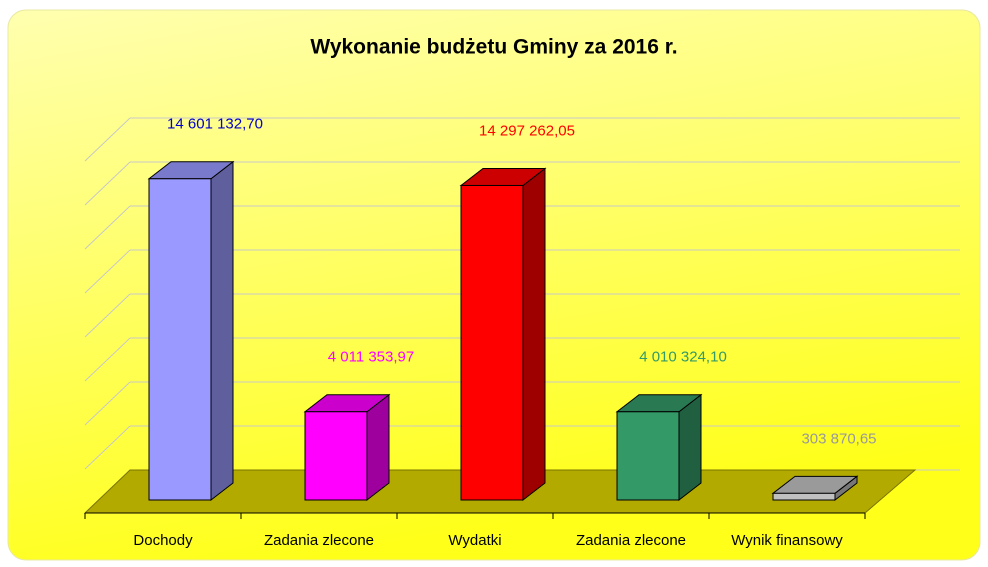 Image resolution: width=988 pixels, height=567 pixels. Describe the element at coordinates (215, 124) in the screenshot. I see `value-label: 14 601 132,70` at that location.